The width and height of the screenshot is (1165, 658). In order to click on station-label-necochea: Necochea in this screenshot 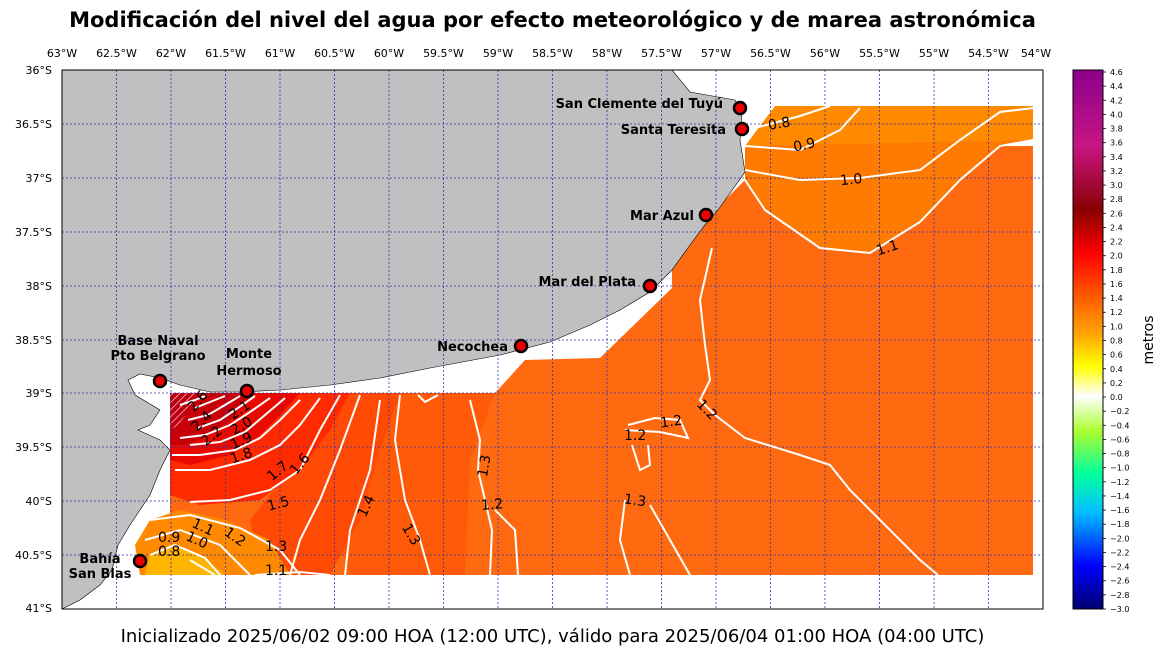, I will do `click(472, 347)`.